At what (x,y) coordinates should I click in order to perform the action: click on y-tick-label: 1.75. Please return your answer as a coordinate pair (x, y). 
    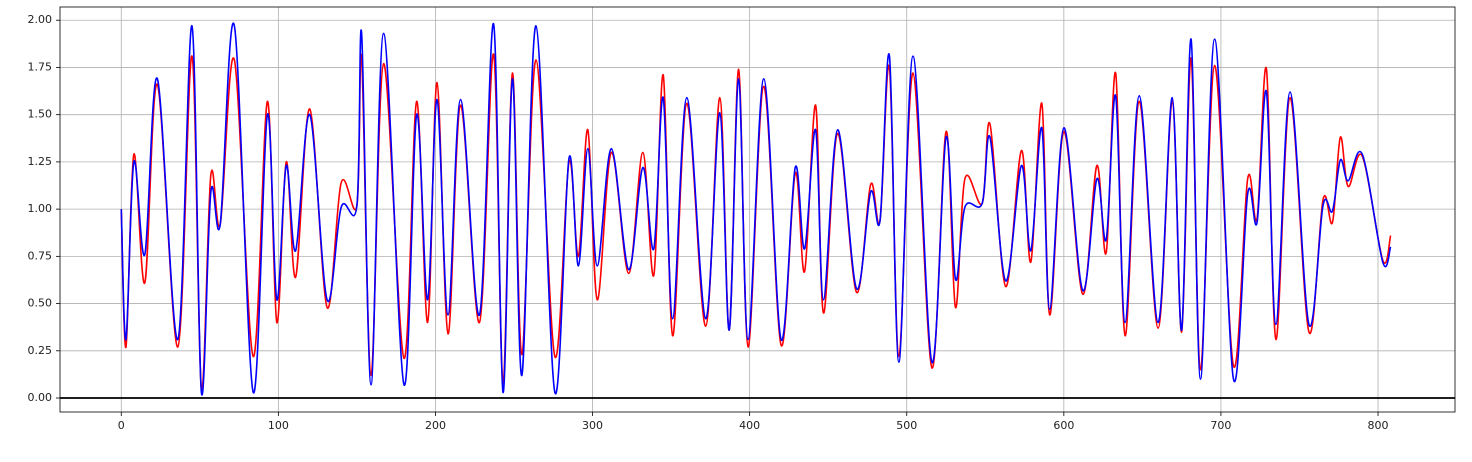
    Looking at the image, I should click on (40, 66).